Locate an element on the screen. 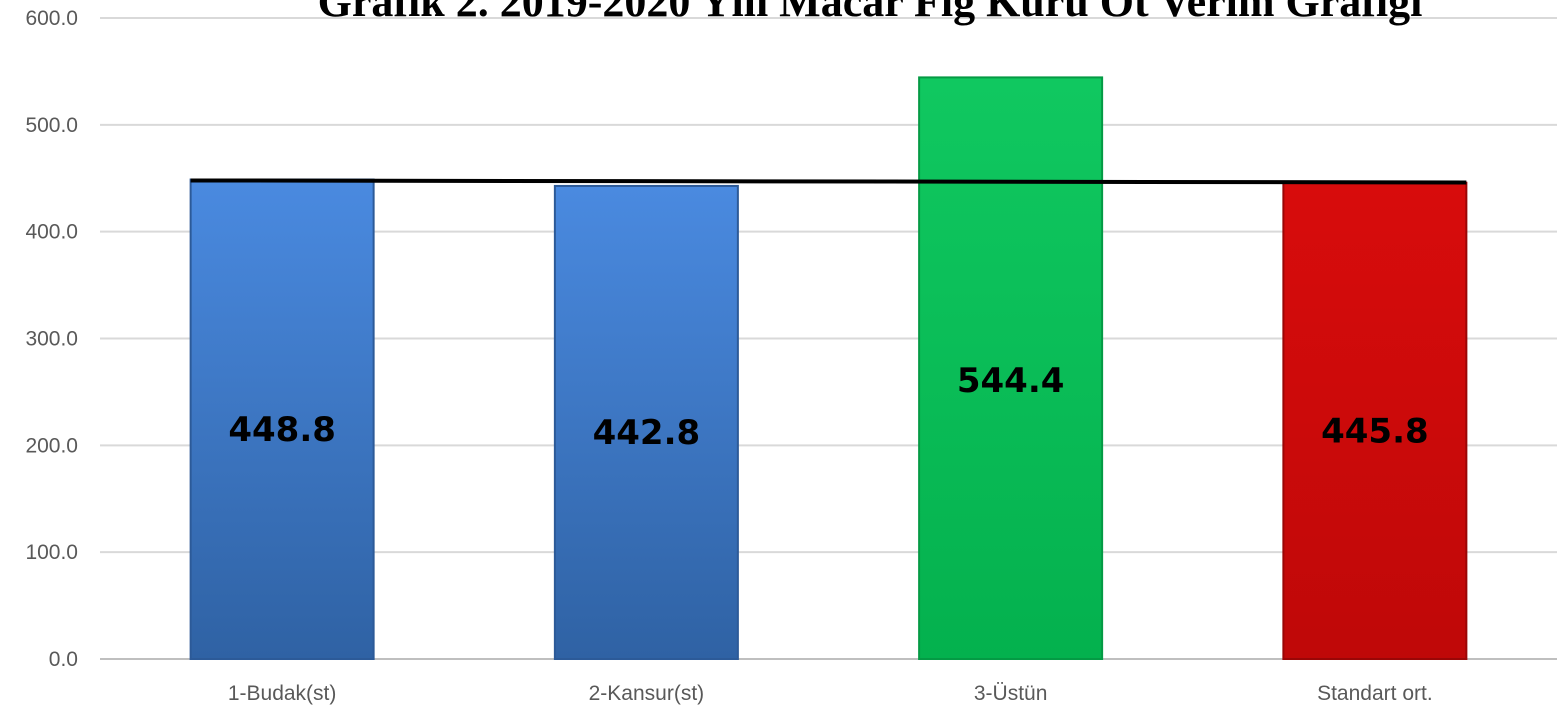 The image size is (1557, 712). reference-line-group is located at coordinates (828, 181).